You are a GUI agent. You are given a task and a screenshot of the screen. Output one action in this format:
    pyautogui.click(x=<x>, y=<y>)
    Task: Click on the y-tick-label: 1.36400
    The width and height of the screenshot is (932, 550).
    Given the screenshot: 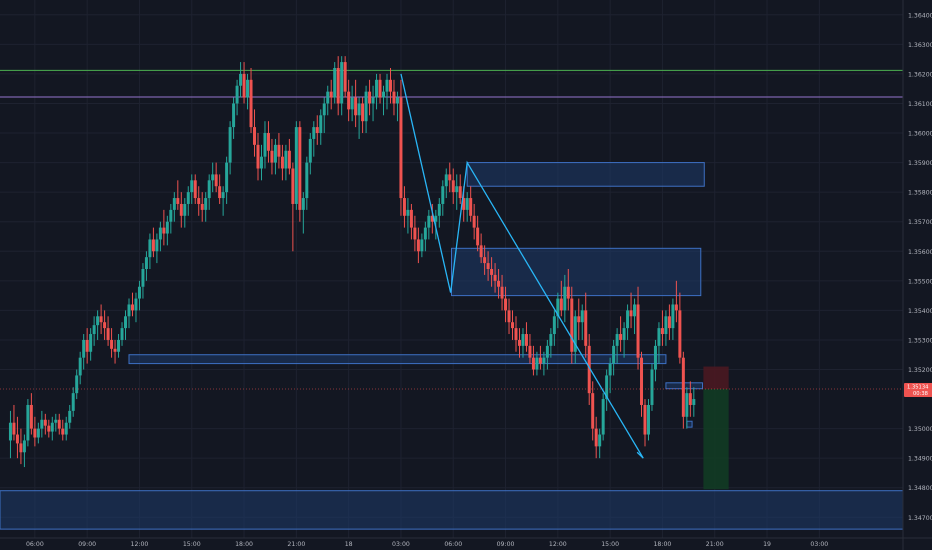 What is the action you would take?
    pyautogui.click(x=920, y=15)
    